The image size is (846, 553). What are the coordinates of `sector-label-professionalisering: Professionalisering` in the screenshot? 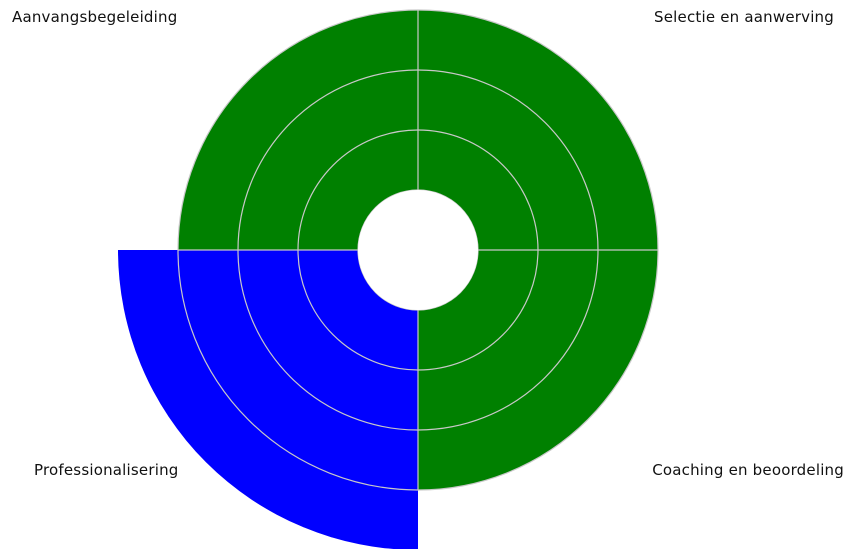 It's located at (106, 470).